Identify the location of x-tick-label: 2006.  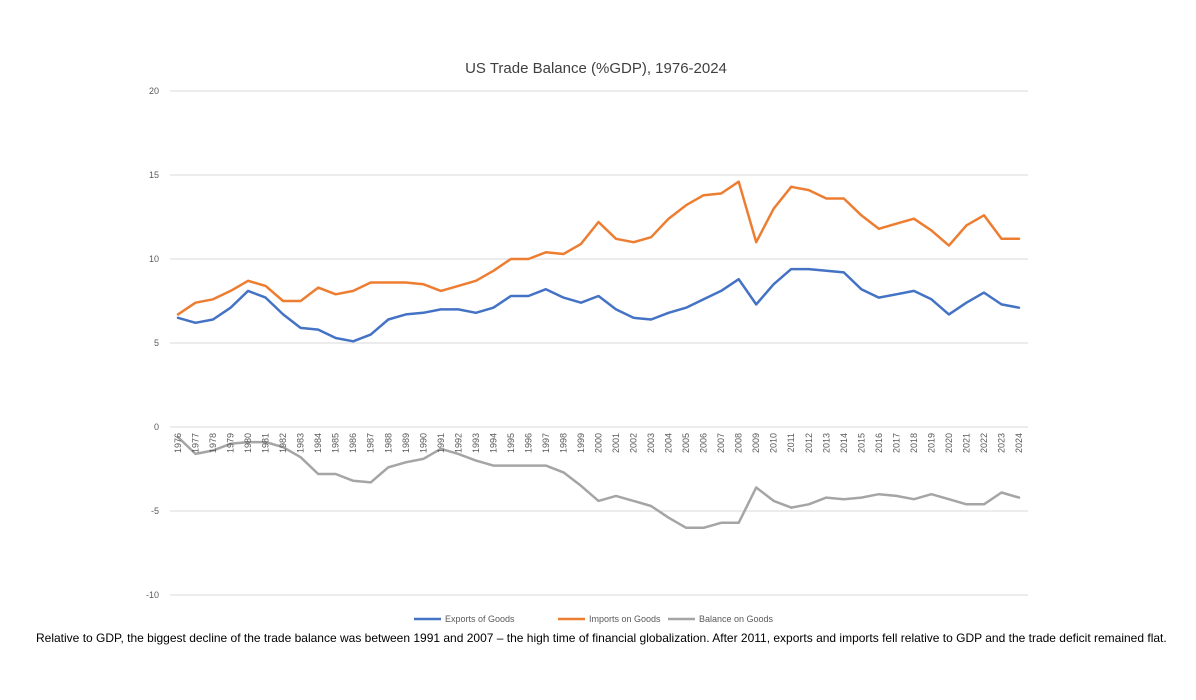
(704, 443).